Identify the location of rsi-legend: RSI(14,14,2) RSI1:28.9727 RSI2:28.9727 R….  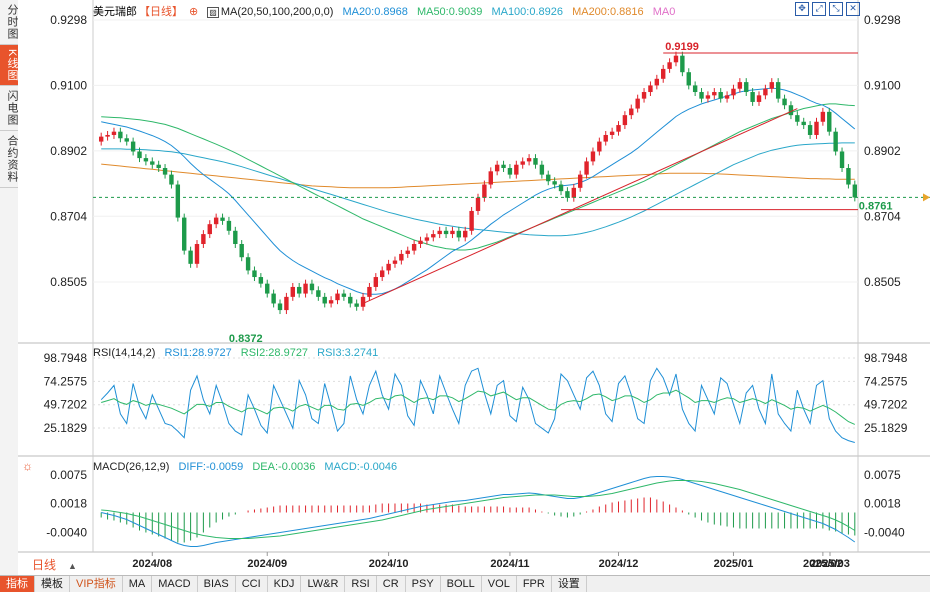
(238, 353).